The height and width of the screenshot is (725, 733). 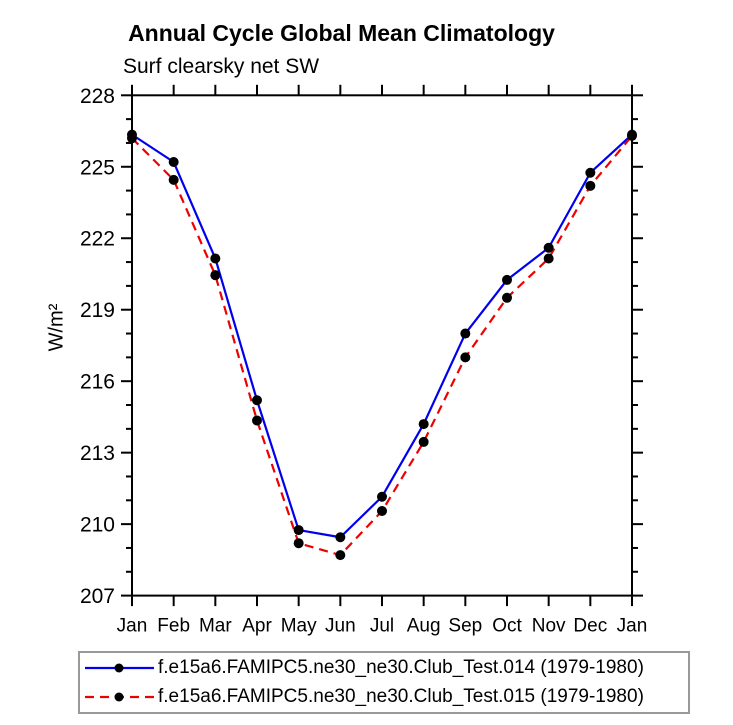 I want to click on x-tick-label: Dec, so click(x=590, y=626).